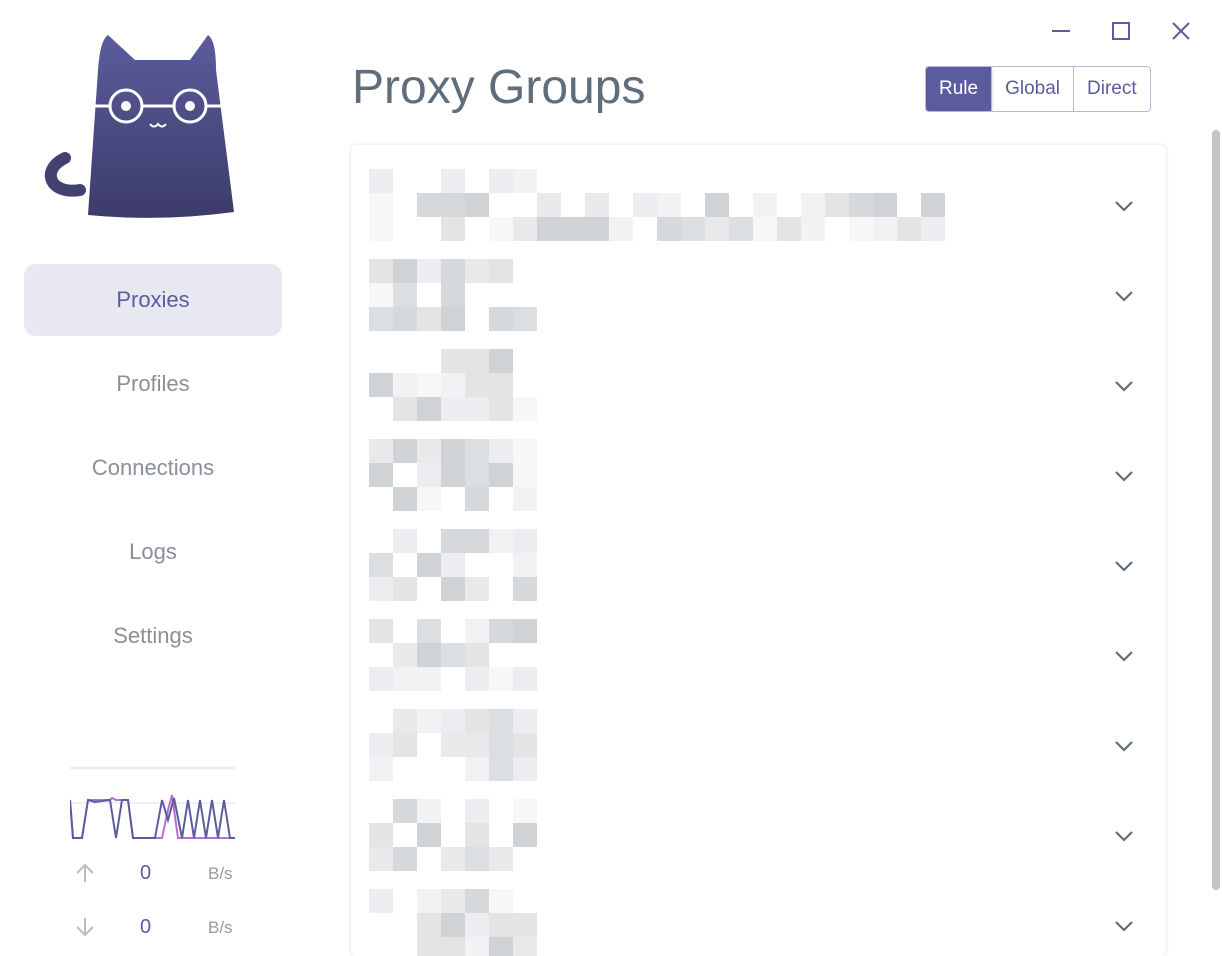 This screenshot has height=956, width=1222. I want to click on mode-rule-button: Rule, so click(959, 89).